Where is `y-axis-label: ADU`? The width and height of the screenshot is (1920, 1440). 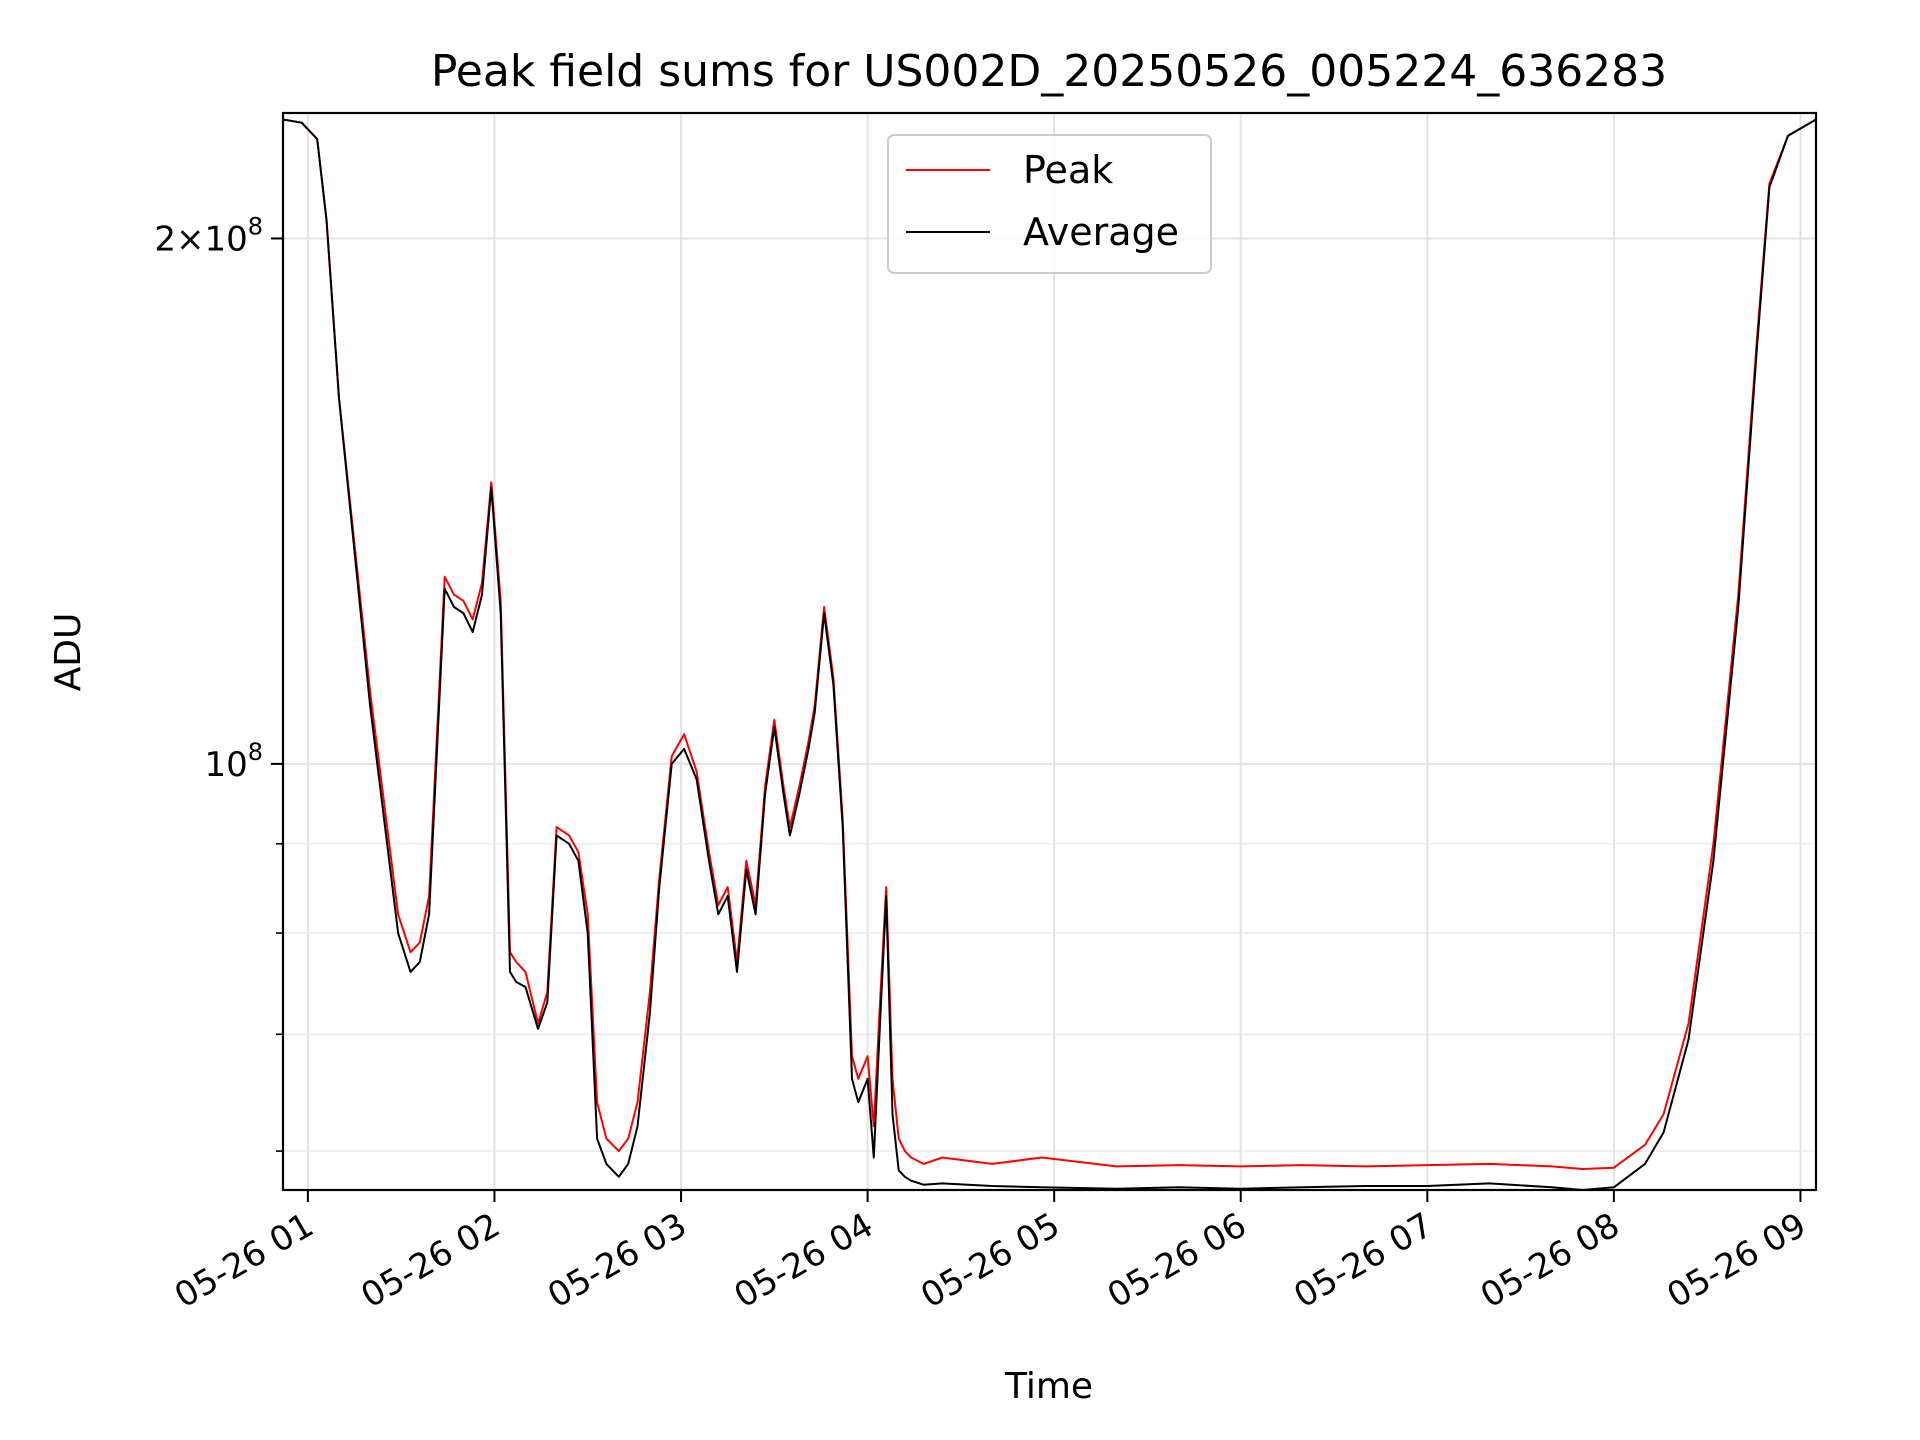 y-axis-label: ADU is located at coordinates (68, 652).